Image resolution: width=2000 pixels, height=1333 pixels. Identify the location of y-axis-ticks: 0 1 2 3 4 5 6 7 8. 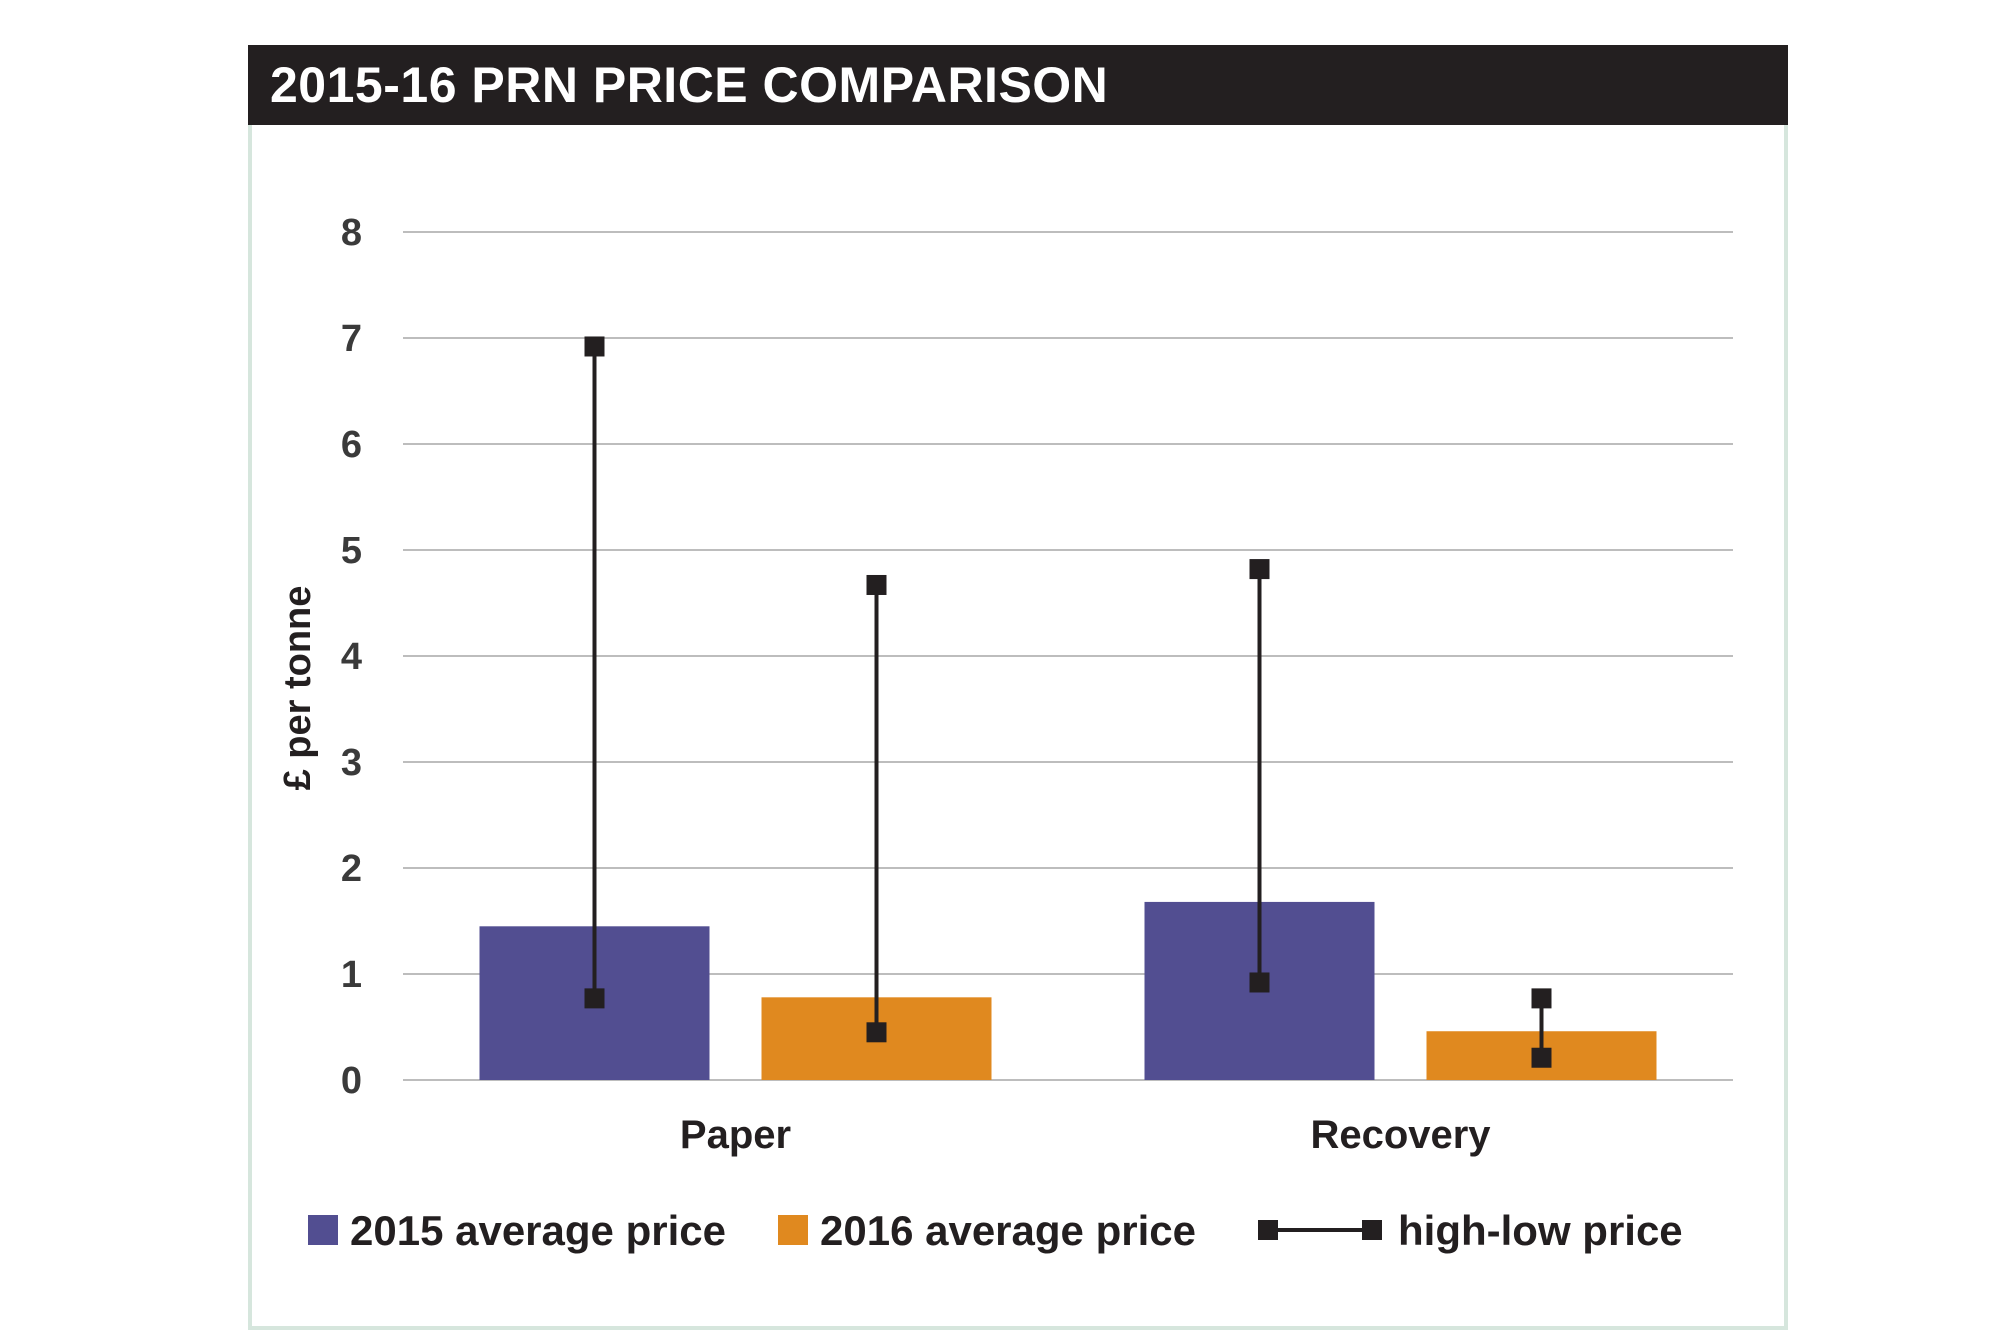
(351, 657).